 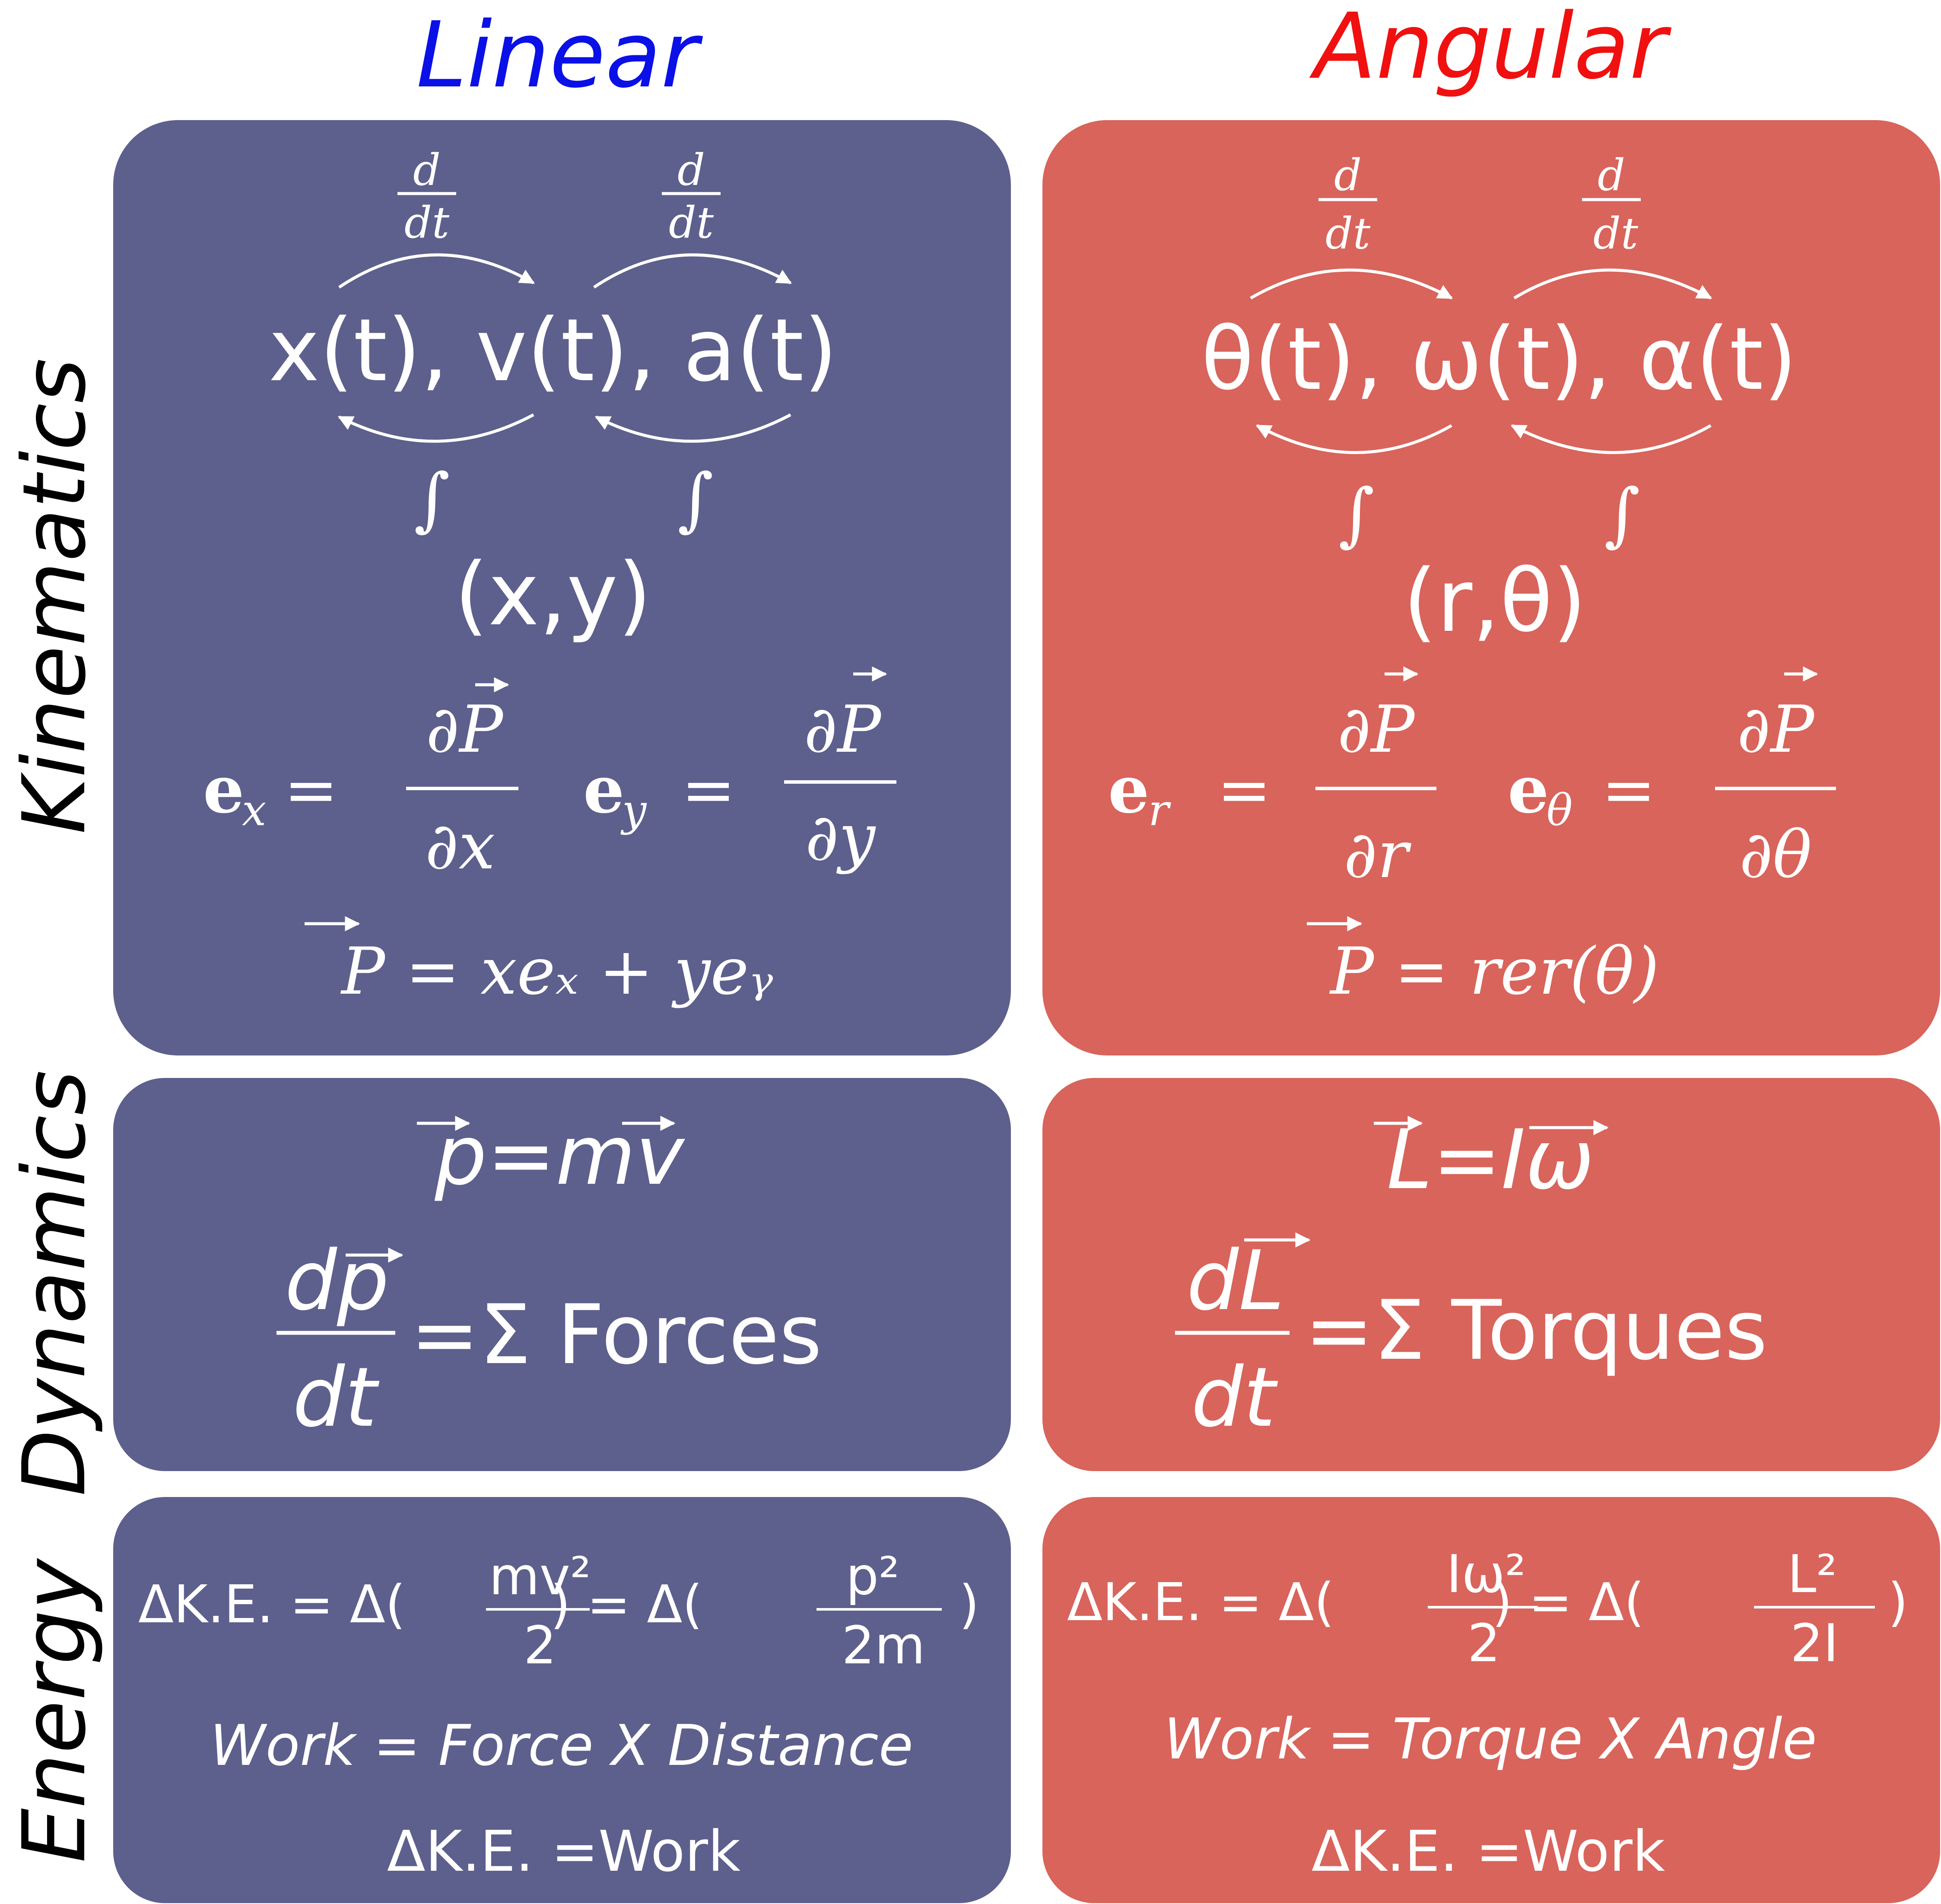 I want to click on linear-basis-y-sub: y, so click(x=634, y=810).